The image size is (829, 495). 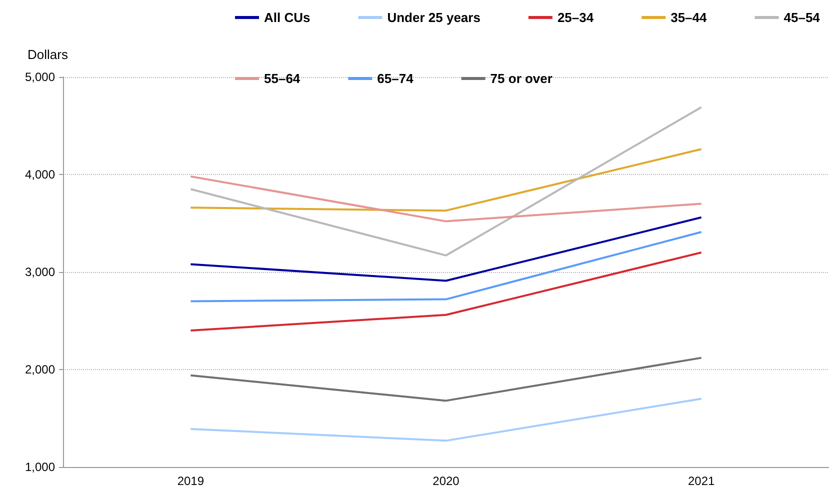 What do you see at coordinates (40, 467) in the screenshot?
I see `y-tick-label: 1,000` at bounding box center [40, 467].